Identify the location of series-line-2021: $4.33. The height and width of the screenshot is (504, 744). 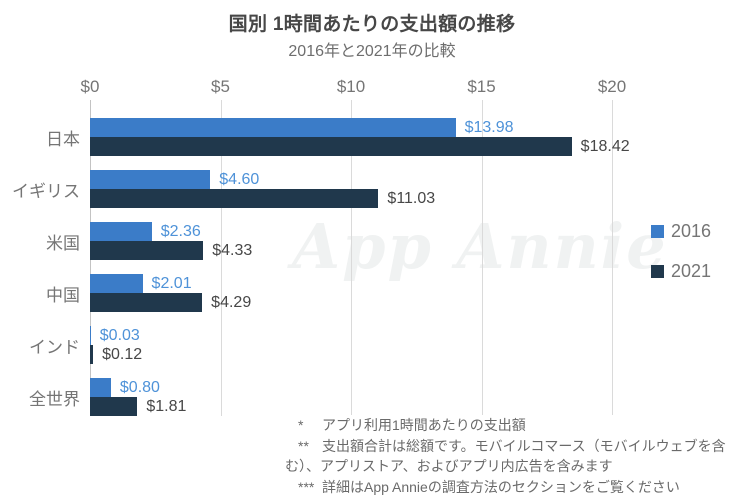
(351, 250).